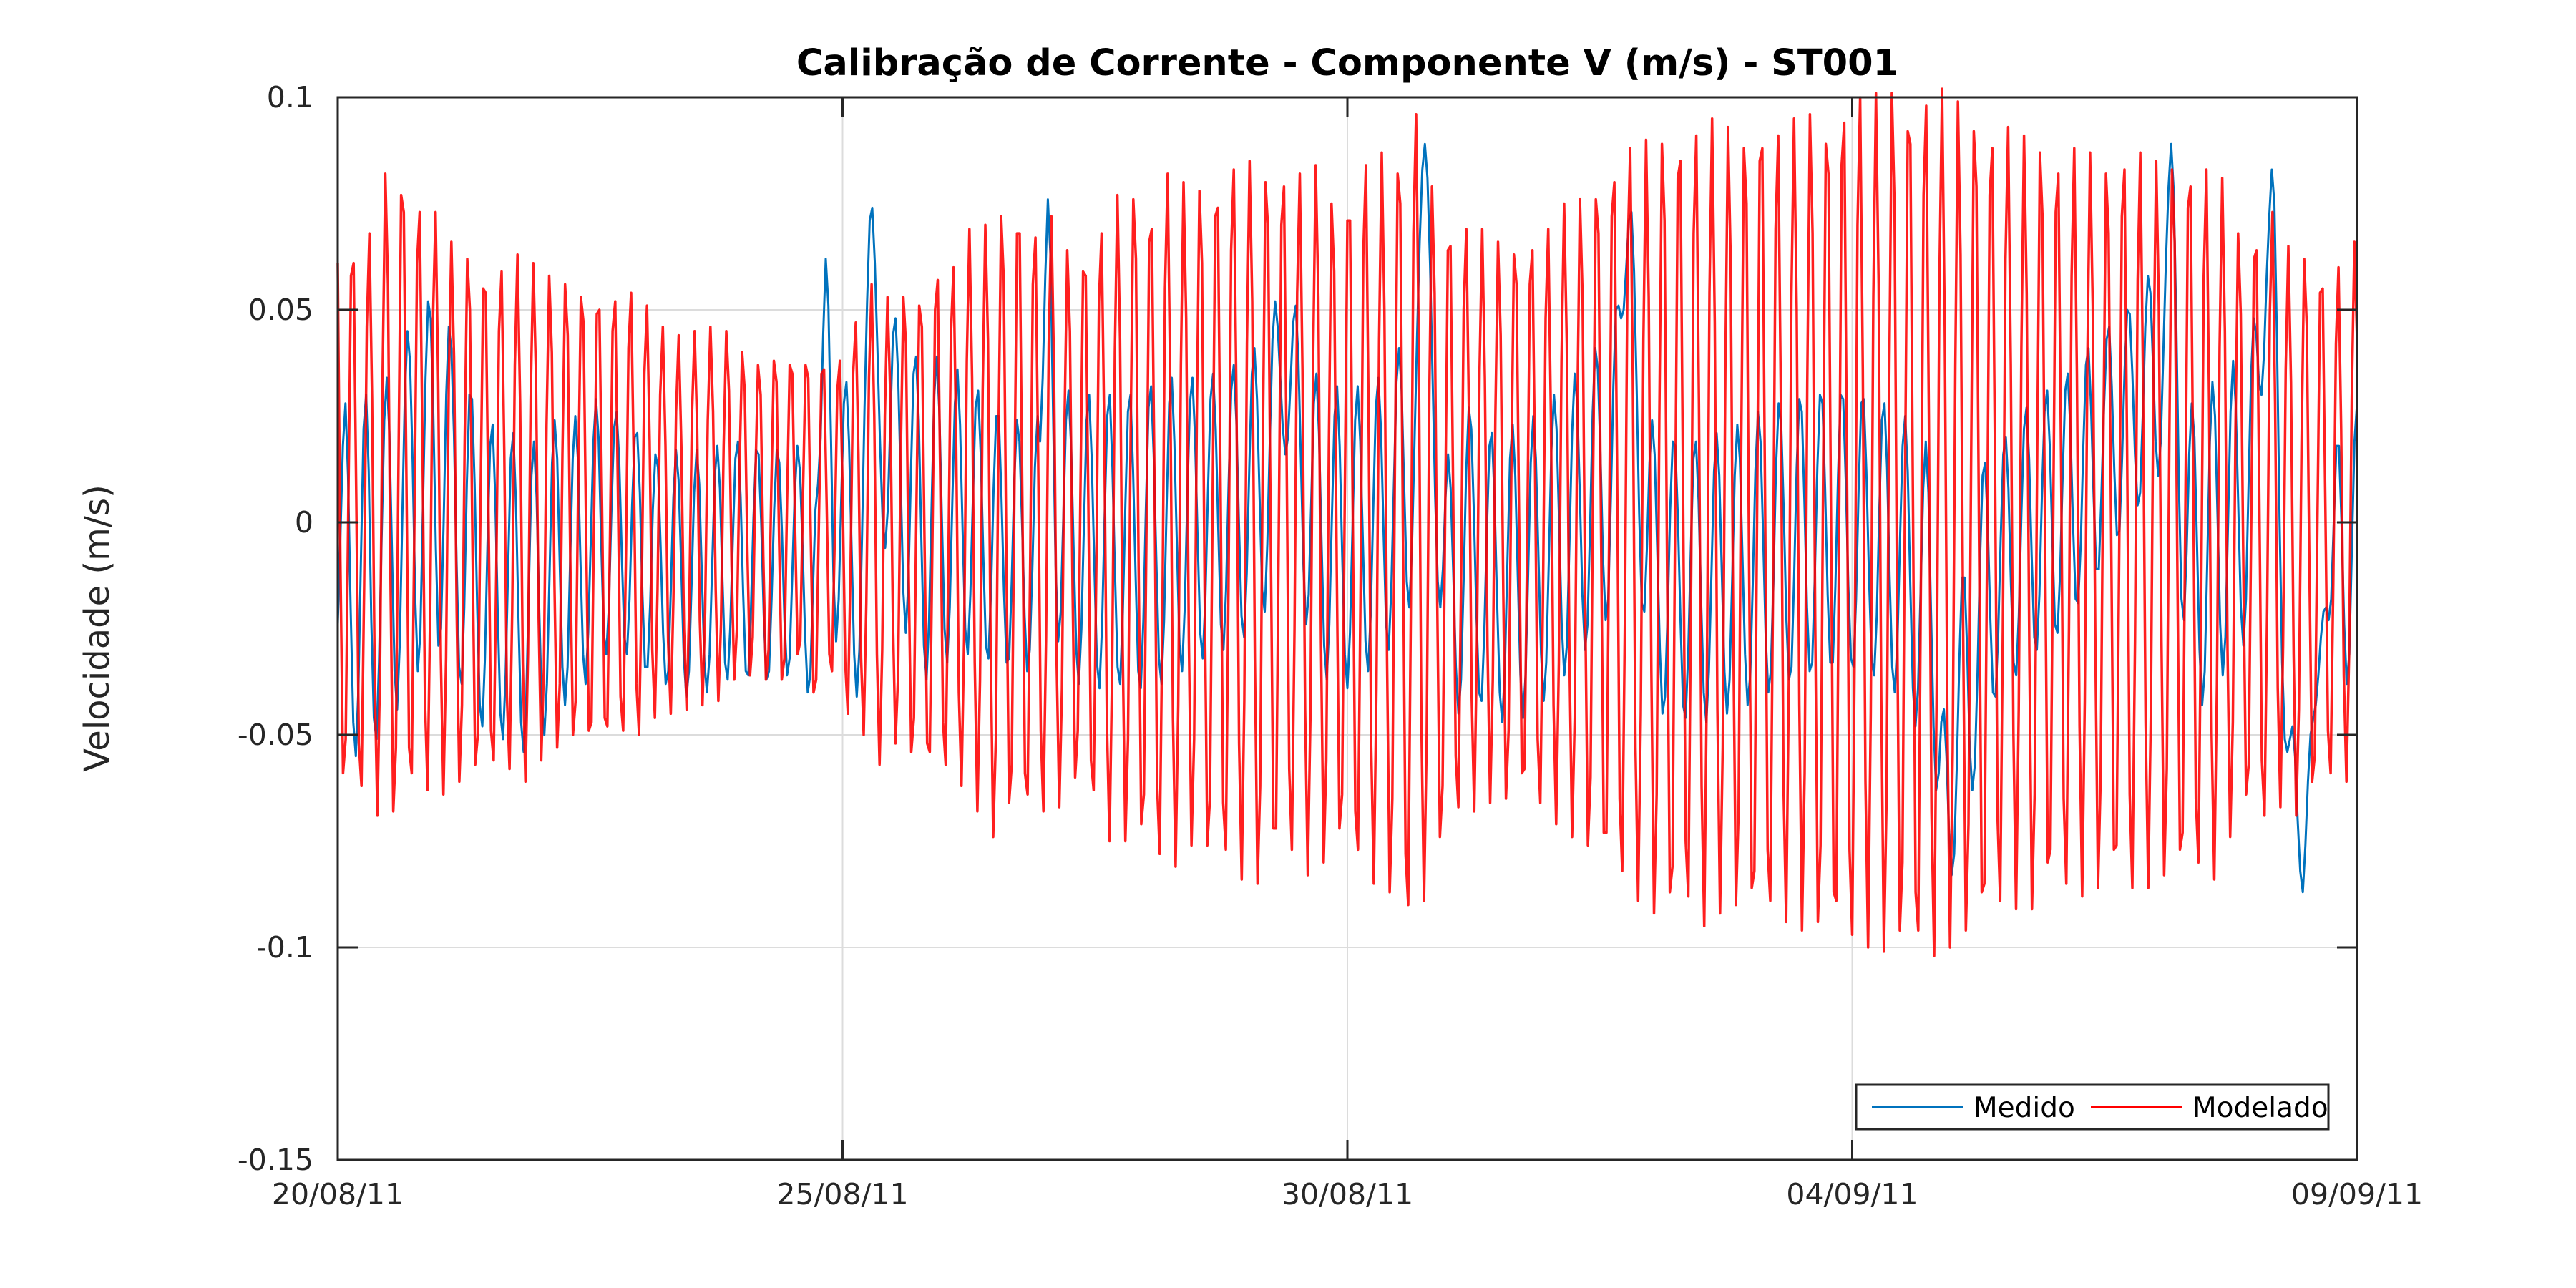 Image resolution: width=2576 pixels, height=1288 pixels. Describe the element at coordinates (275, 735) in the screenshot. I see `y-tick-label: -0.05` at that location.